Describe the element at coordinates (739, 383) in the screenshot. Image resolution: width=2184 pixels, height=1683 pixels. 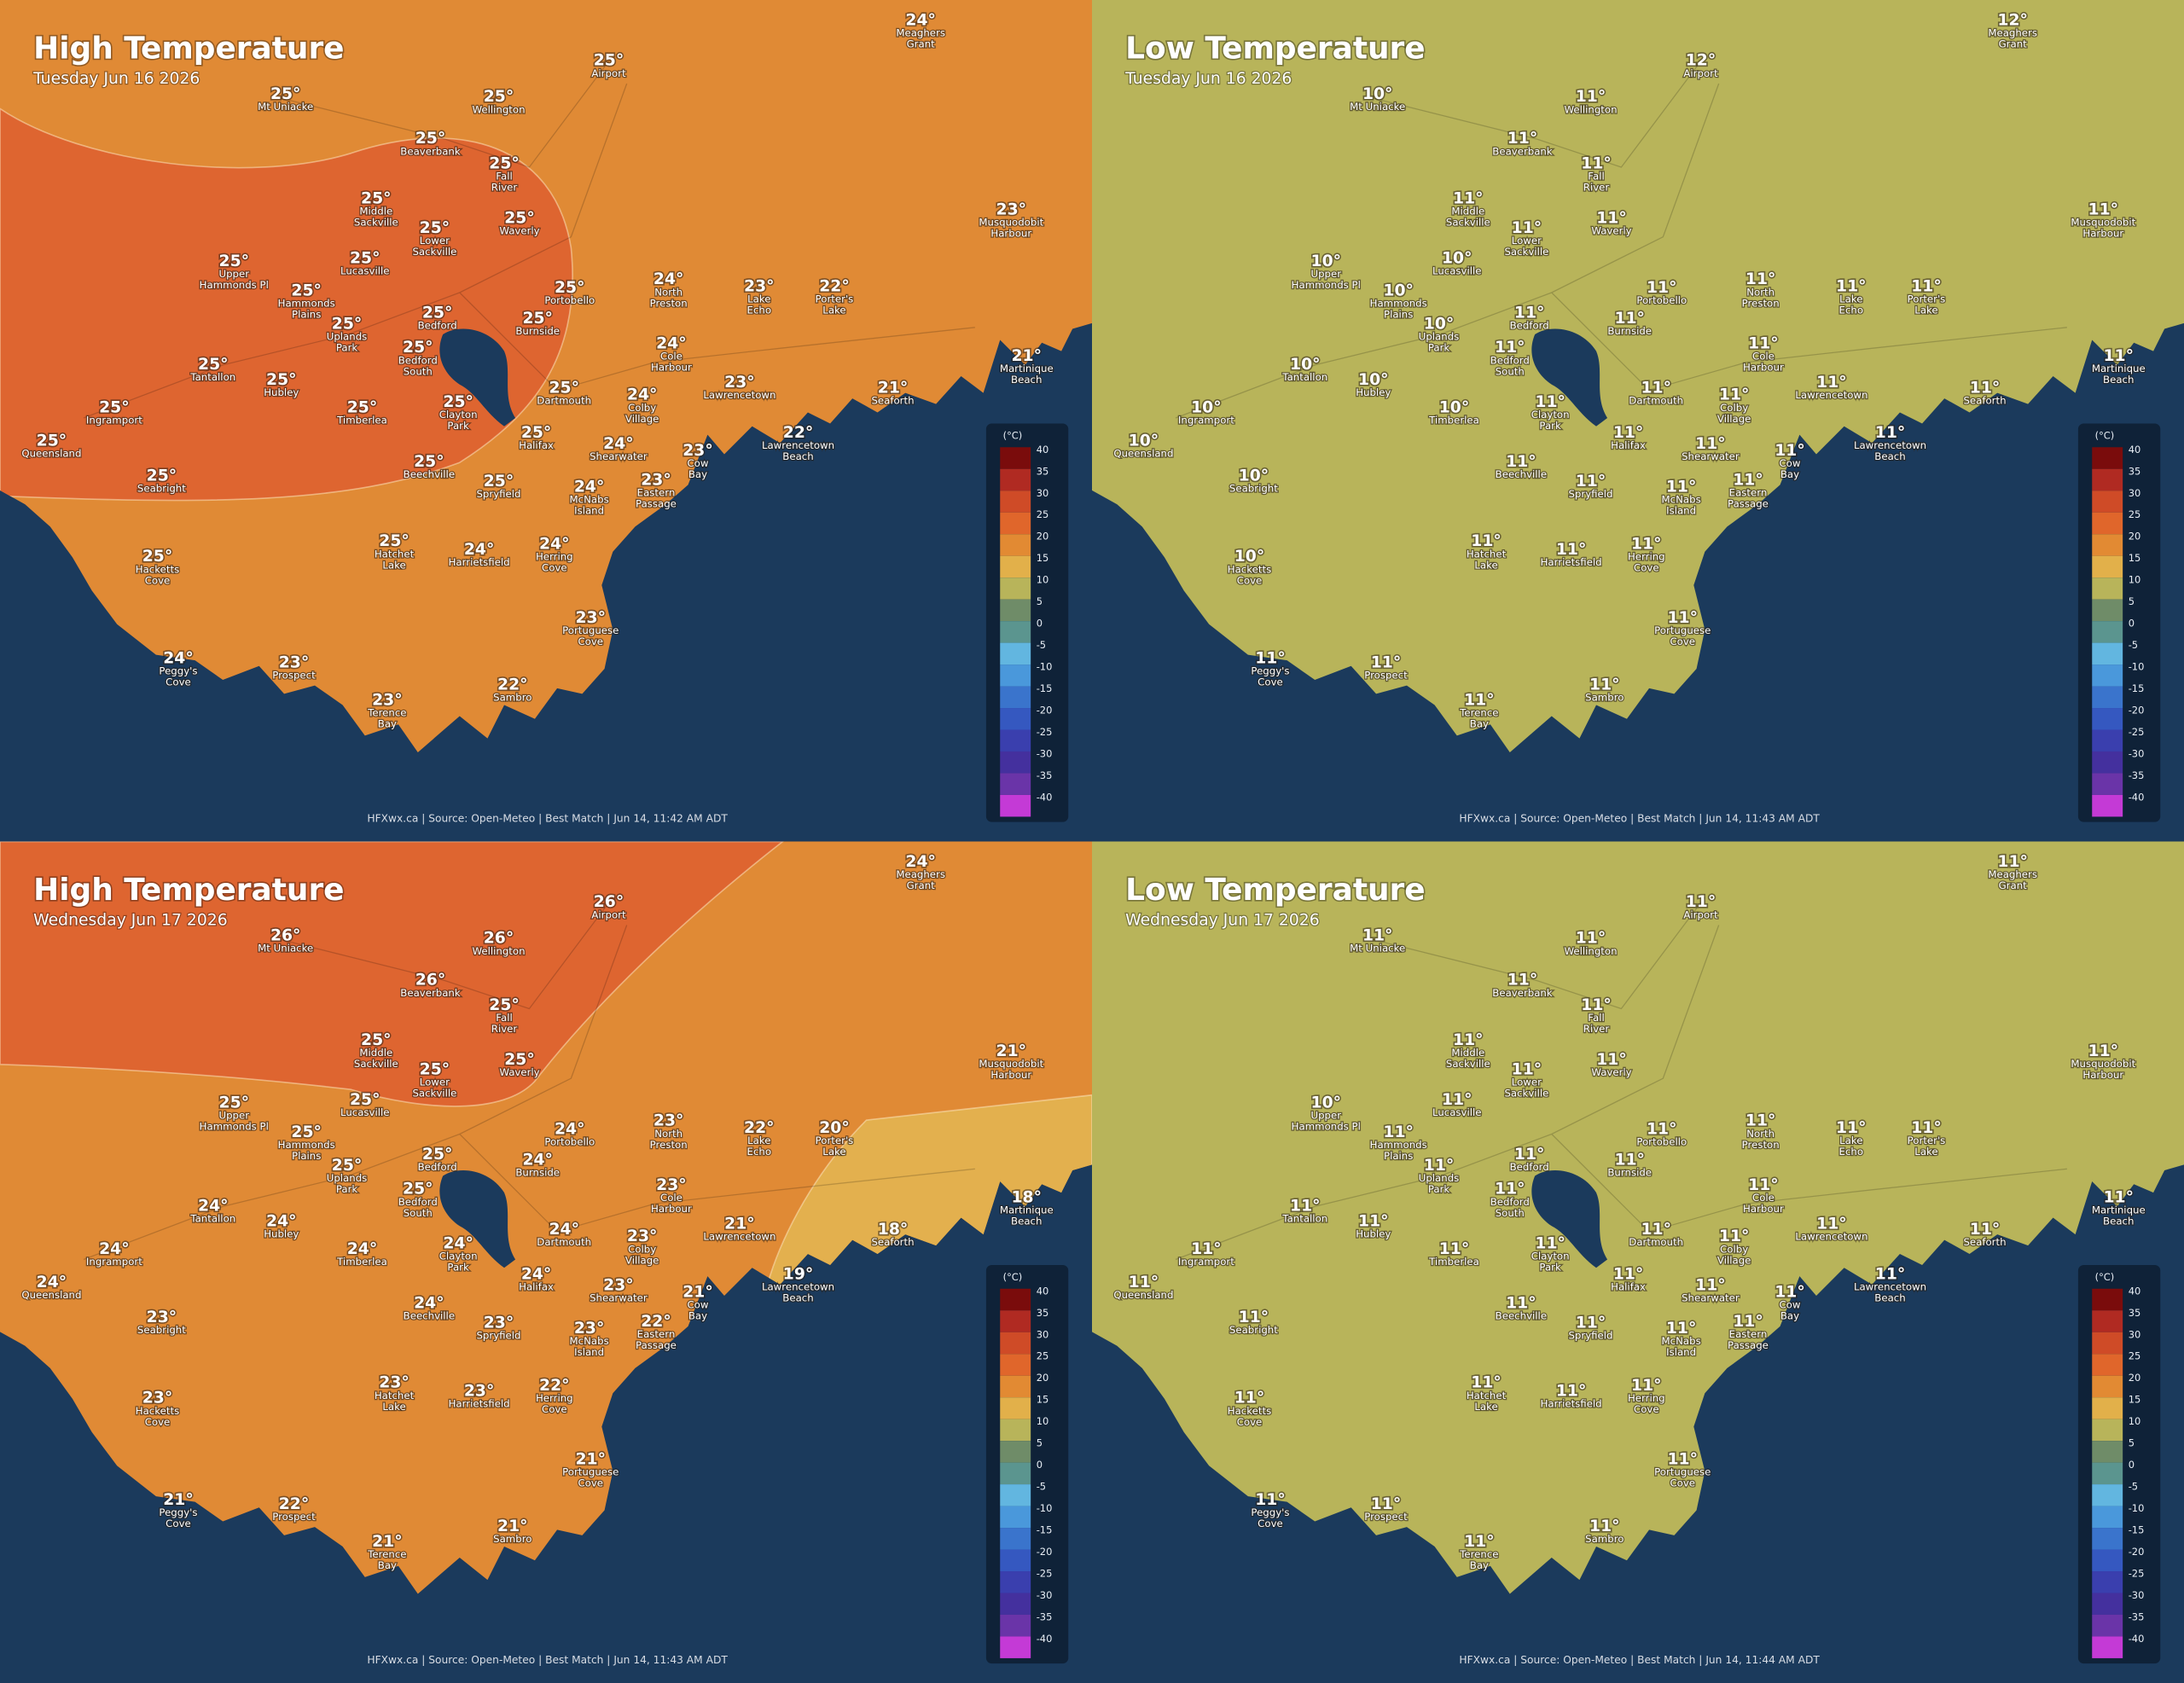
I see `location-temp: 23°` at that location.